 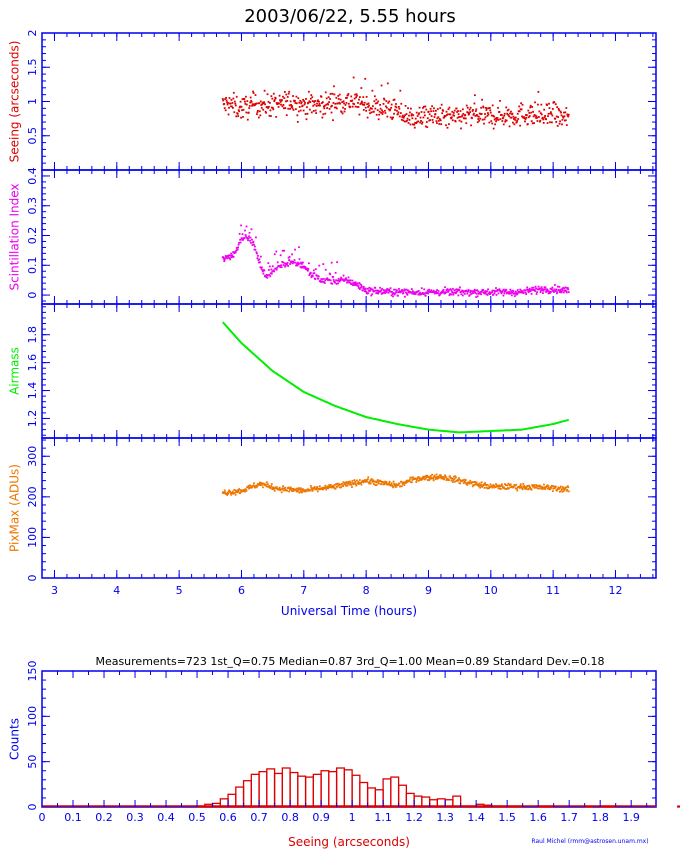 I want to click on histogram-bar, so click(x=340, y=787).